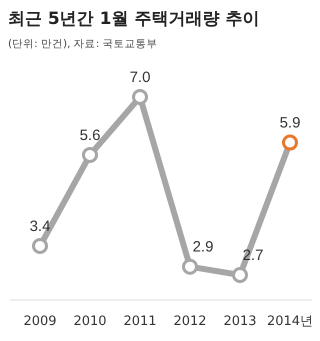 This screenshot has width=320, height=341. Describe the element at coordinates (240, 321) in the screenshot. I see `x-tick-label: 2013` at that location.